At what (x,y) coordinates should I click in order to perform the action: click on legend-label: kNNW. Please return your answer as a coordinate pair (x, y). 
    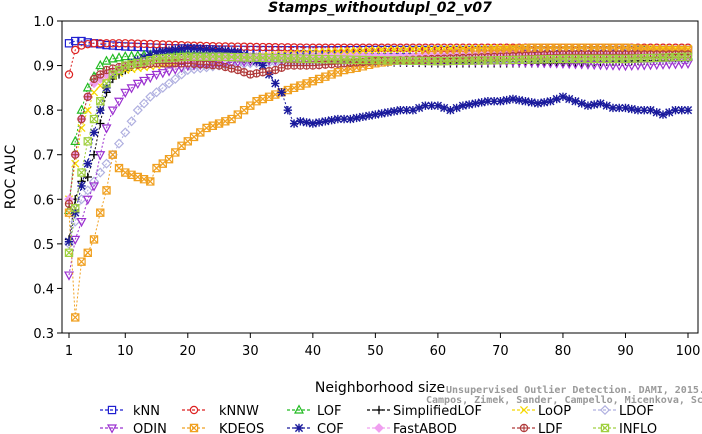
    Looking at the image, I should click on (239, 411).